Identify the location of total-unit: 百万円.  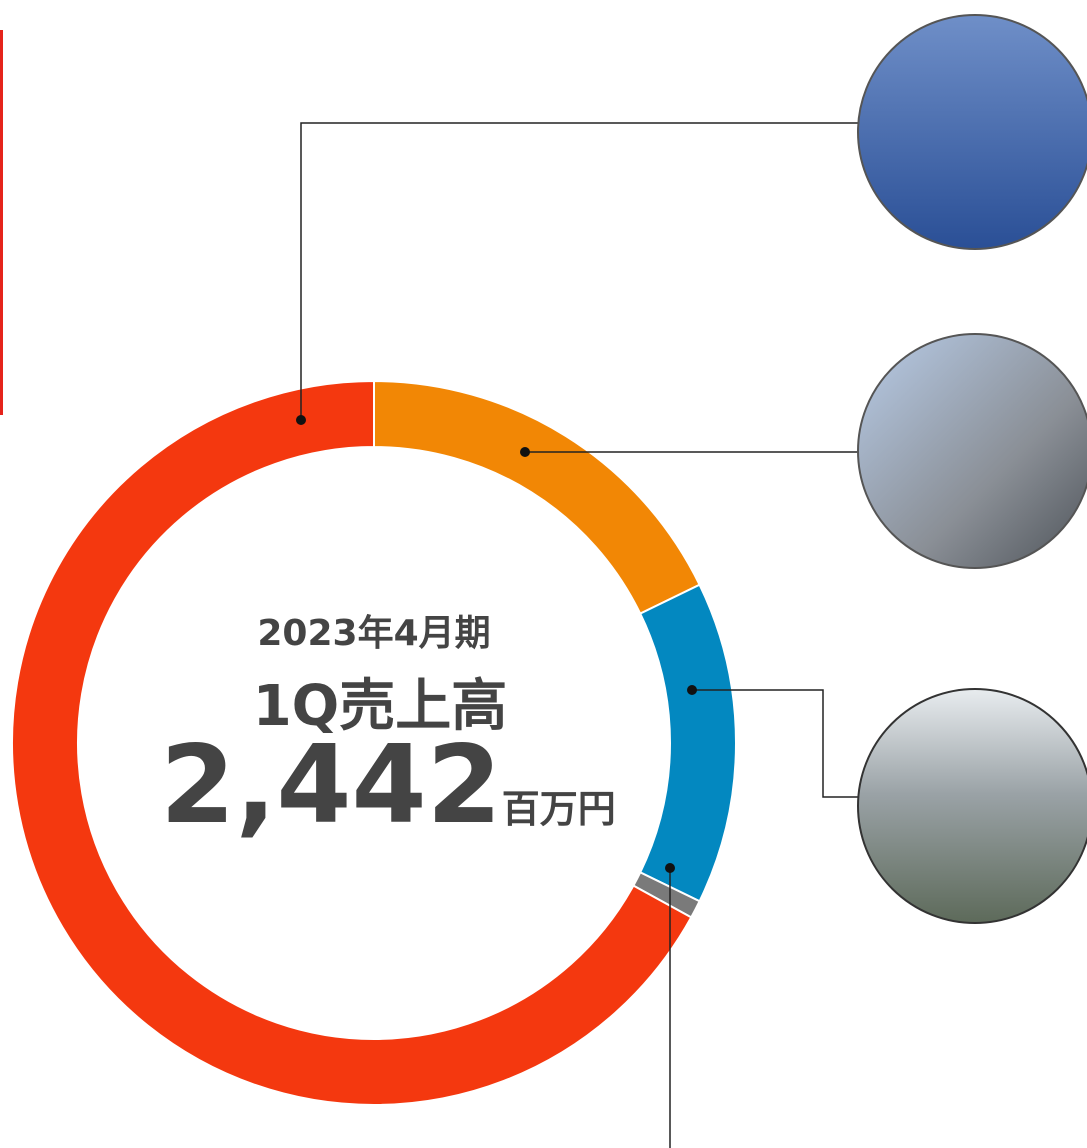
(559, 809).